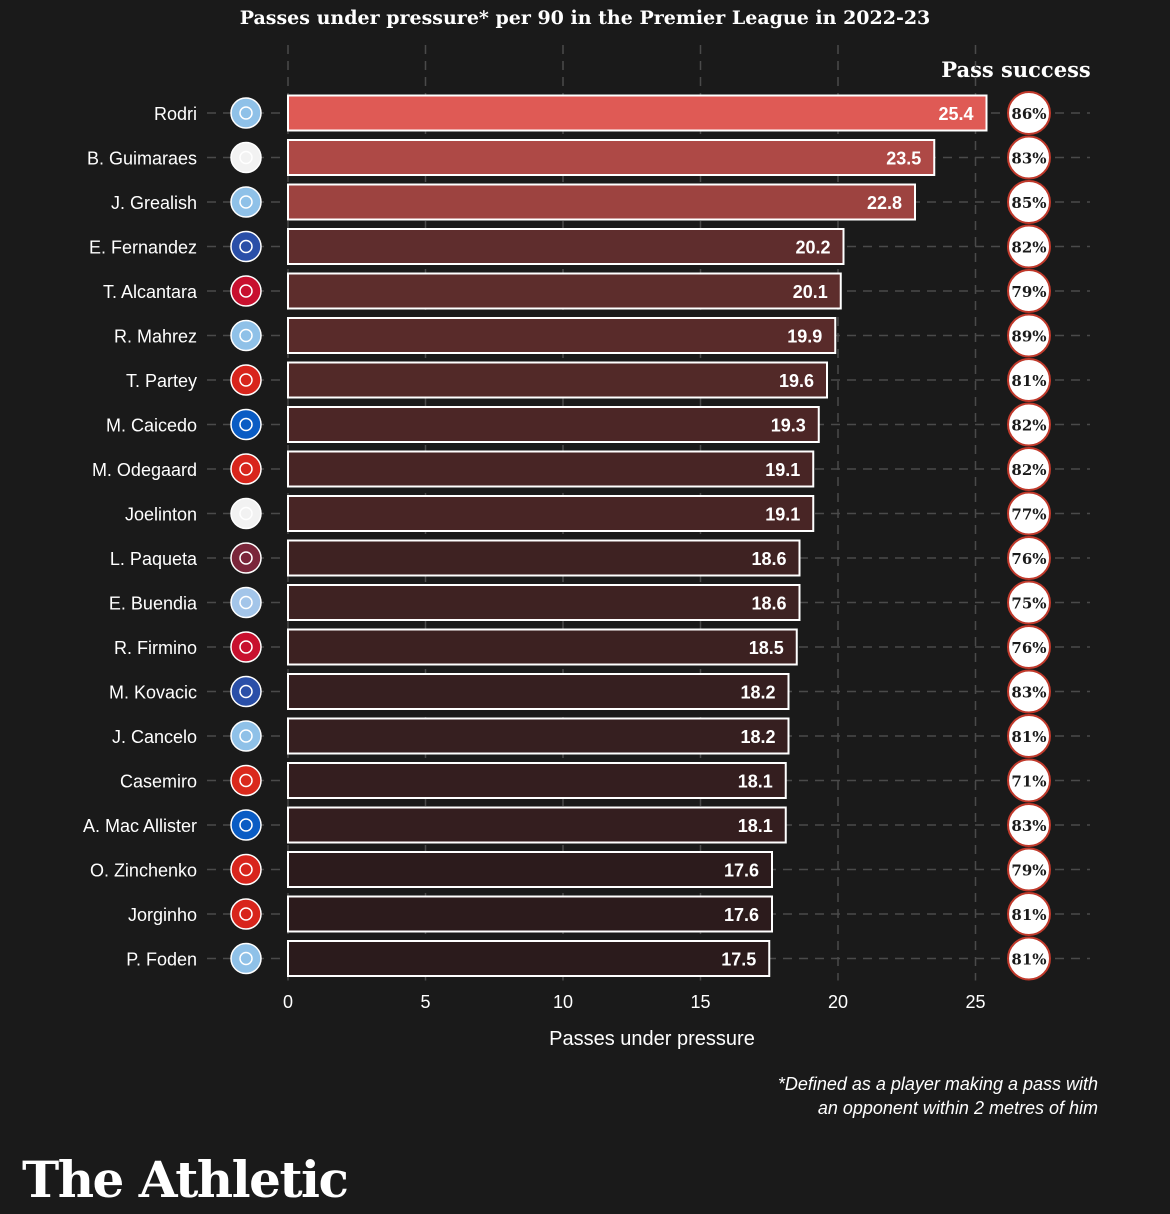  What do you see at coordinates (804, 337) in the screenshot?
I see `bar-value-label: 19.9` at bounding box center [804, 337].